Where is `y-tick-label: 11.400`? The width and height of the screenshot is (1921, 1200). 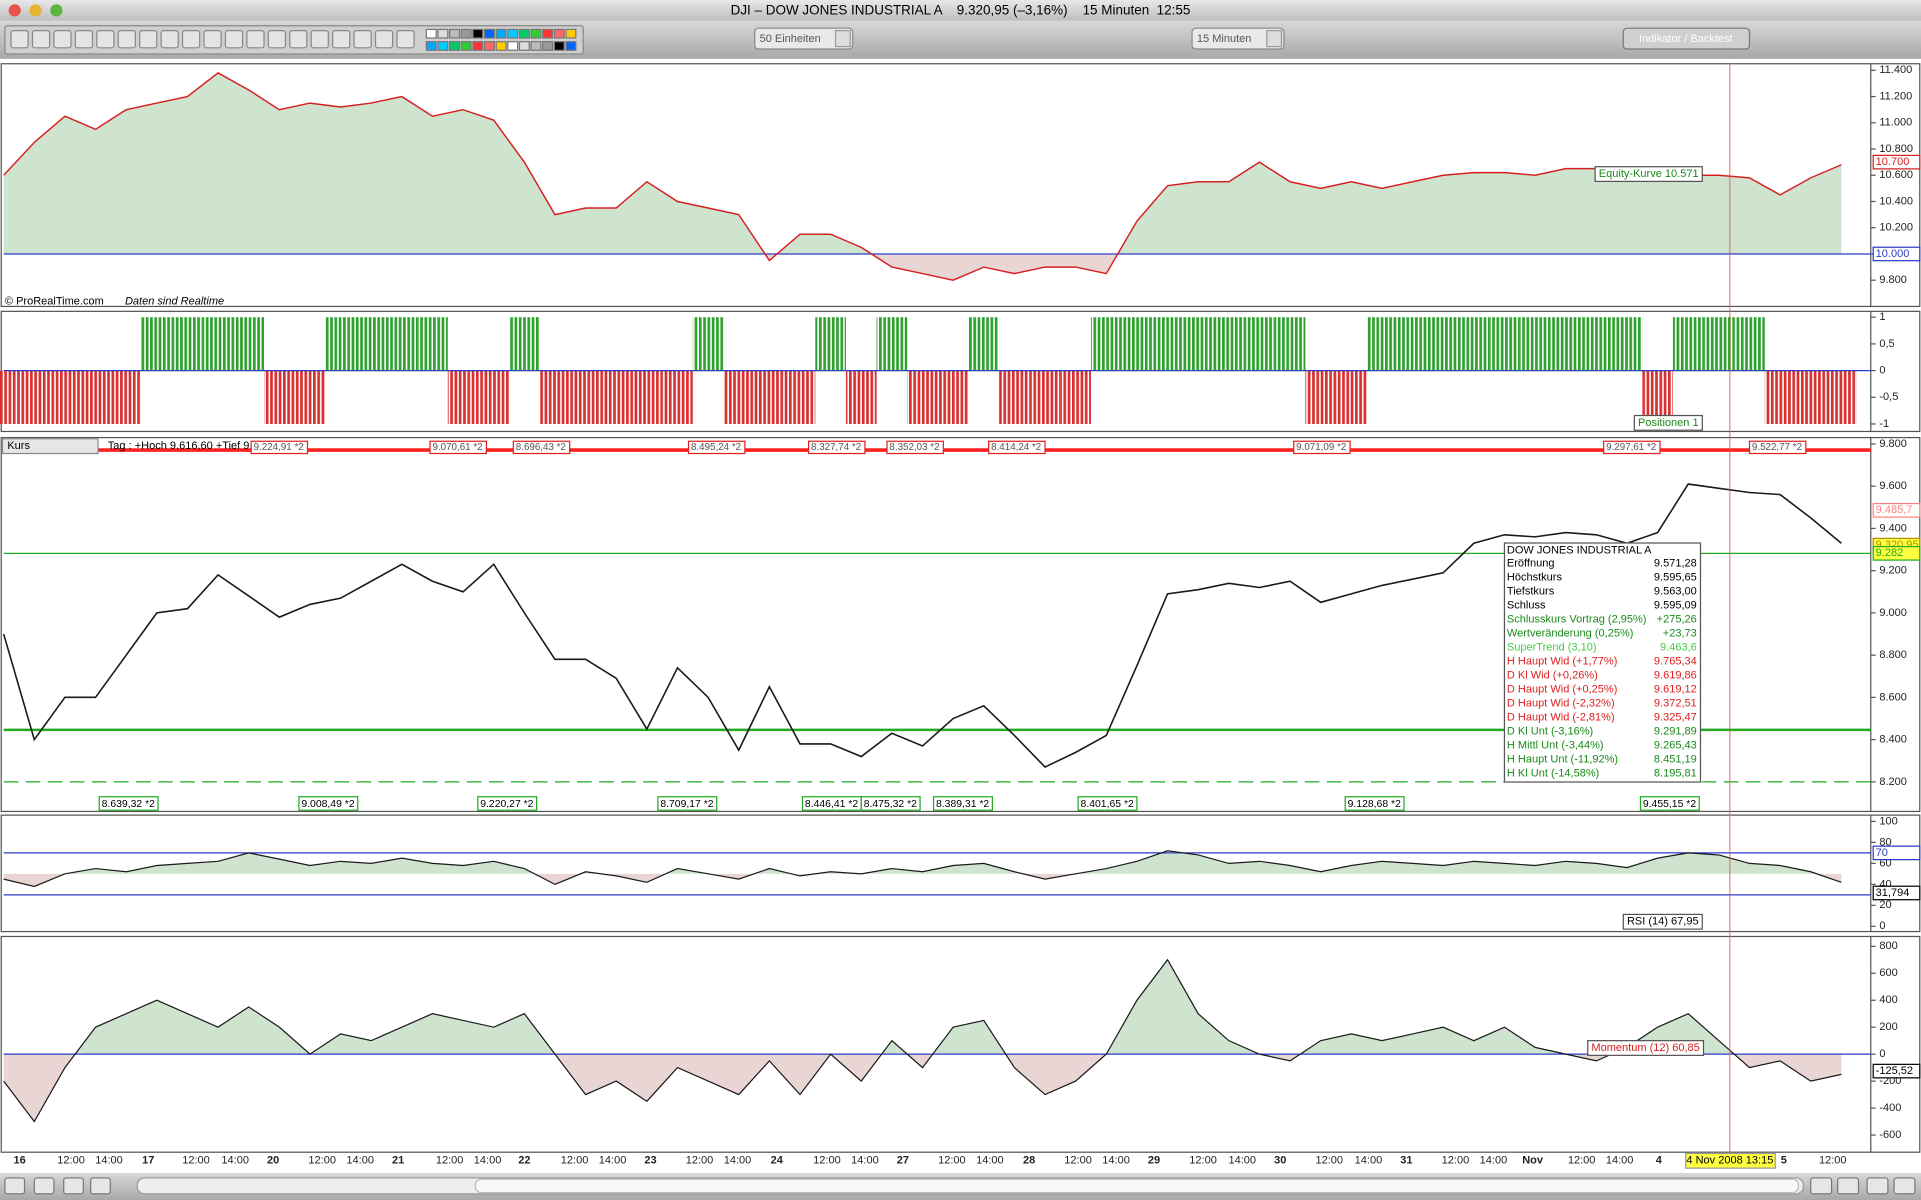
y-tick-label: 11.400 is located at coordinates (1895, 70).